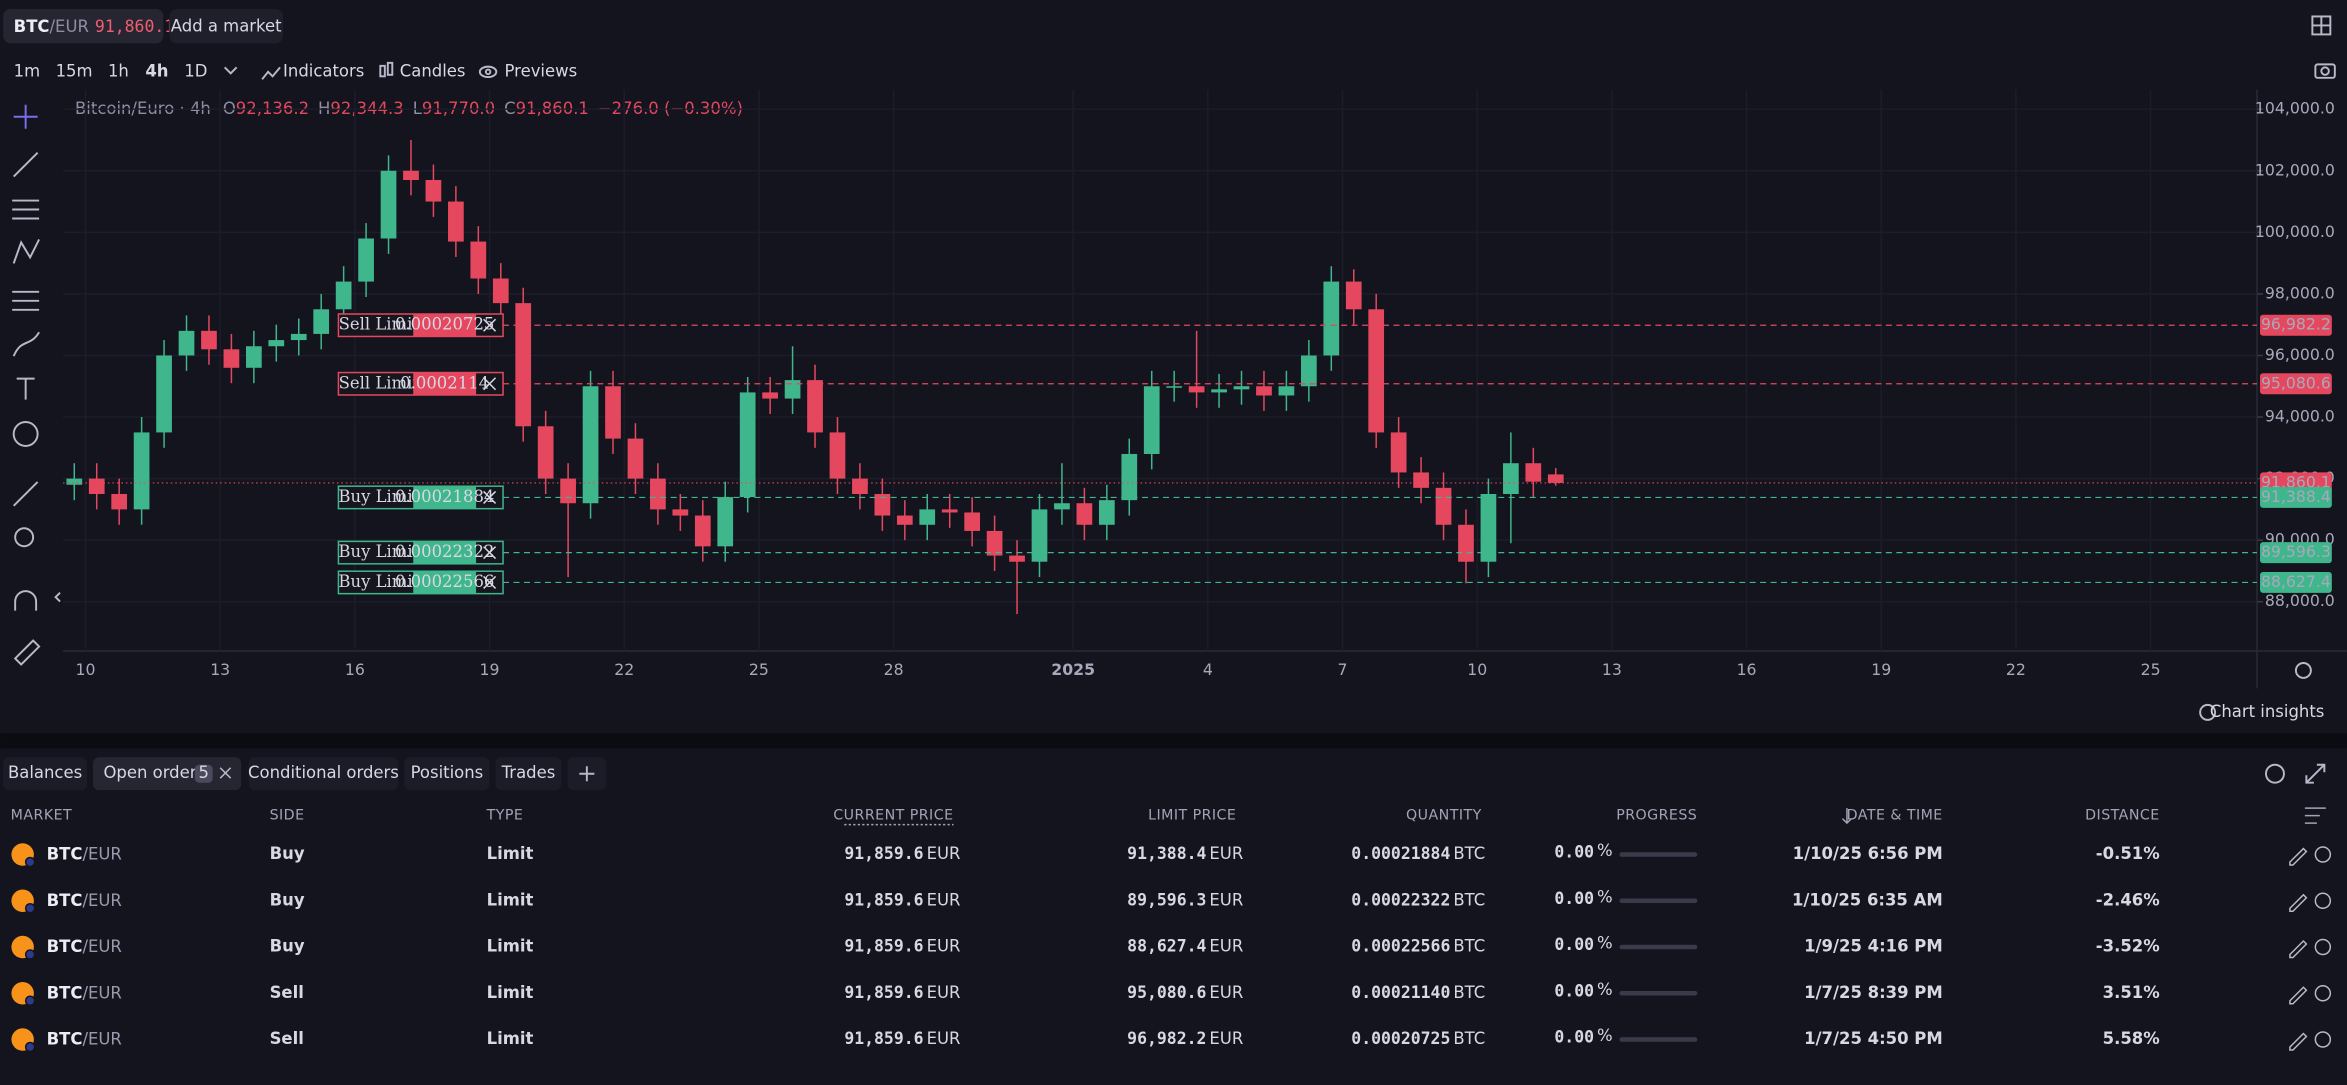 The height and width of the screenshot is (1085, 2347). I want to click on tab-label: Open orders, so click(154, 772).